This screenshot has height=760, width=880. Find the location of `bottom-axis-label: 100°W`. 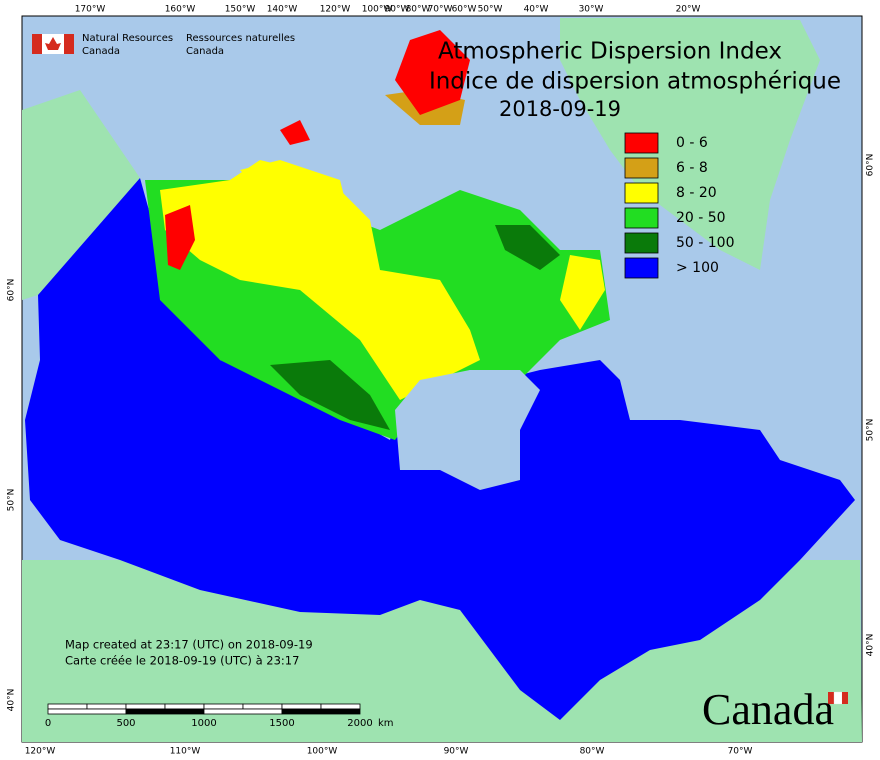

bottom-axis-label: 100°W is located at coordinates (322, 752).